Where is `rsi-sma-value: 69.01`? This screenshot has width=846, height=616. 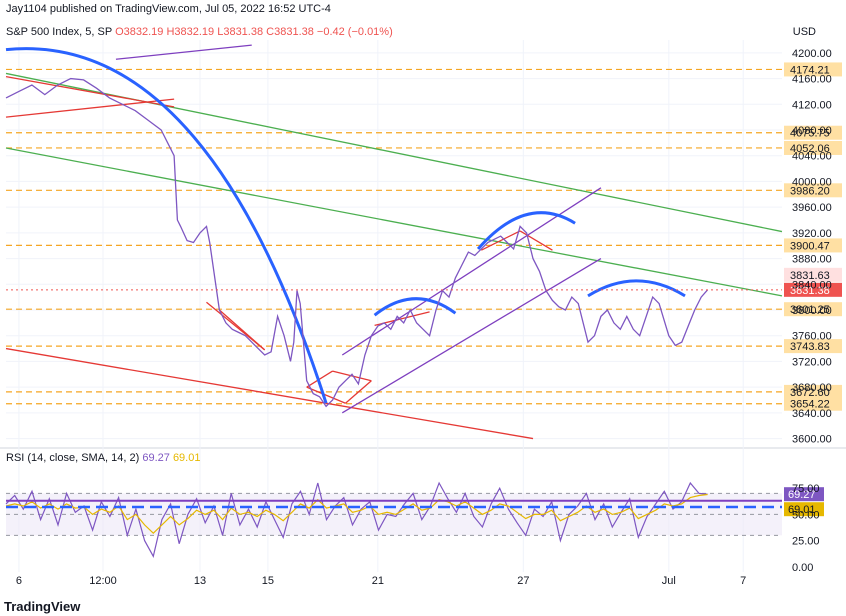
rsi-sma-value: 69.01 is located at coordinates (186, 458).